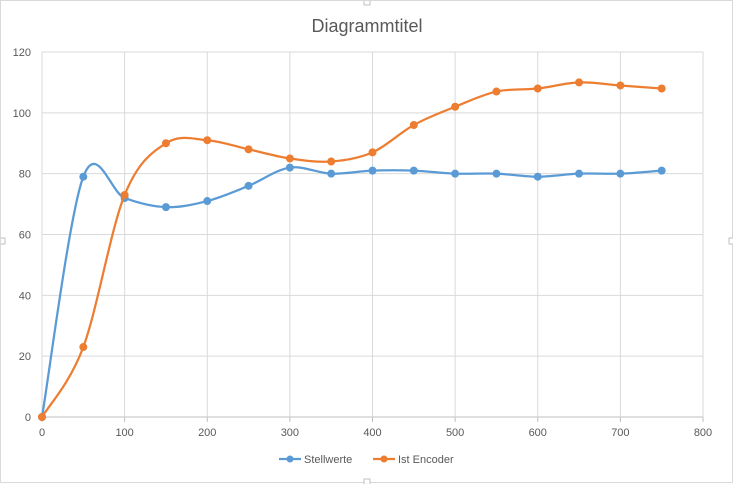  What do you see at coordinates (25, 175) in the screenshot?
I see `y-tick-label: 80` at bounding box center [25, 175].